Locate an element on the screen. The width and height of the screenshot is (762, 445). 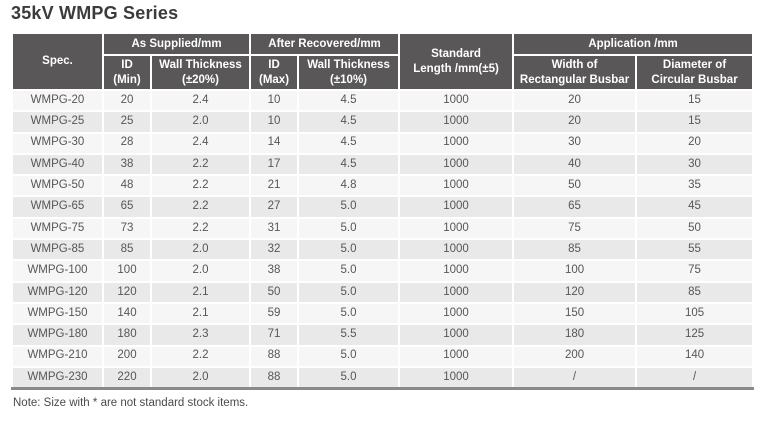
spec-cell: WMPG-230 is located at coordinates (57, 378).